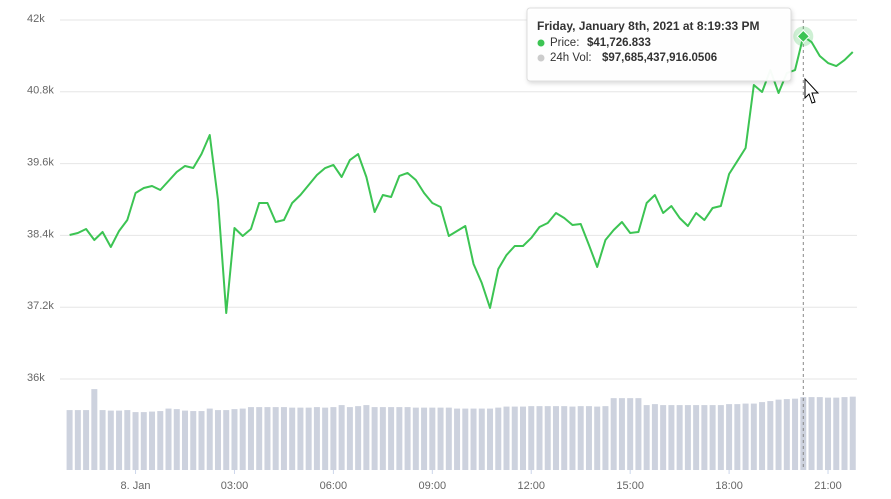  What do you see at coordinates (619, 43) in the screenshot?
I see `tooltip-value: $41,726.833` at bounding box center [619, 43].